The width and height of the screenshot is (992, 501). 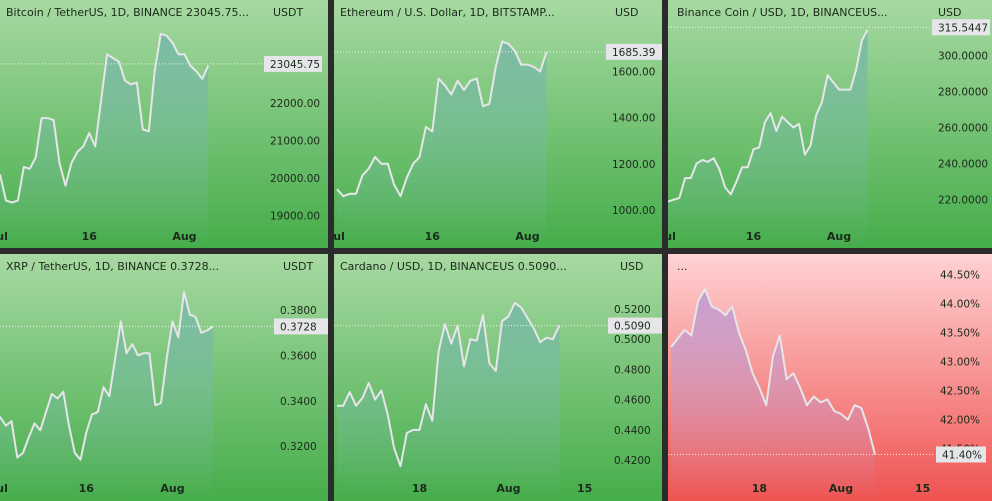 I want to click on y-tick-label: 43.00%, so click(x=960, y=363).